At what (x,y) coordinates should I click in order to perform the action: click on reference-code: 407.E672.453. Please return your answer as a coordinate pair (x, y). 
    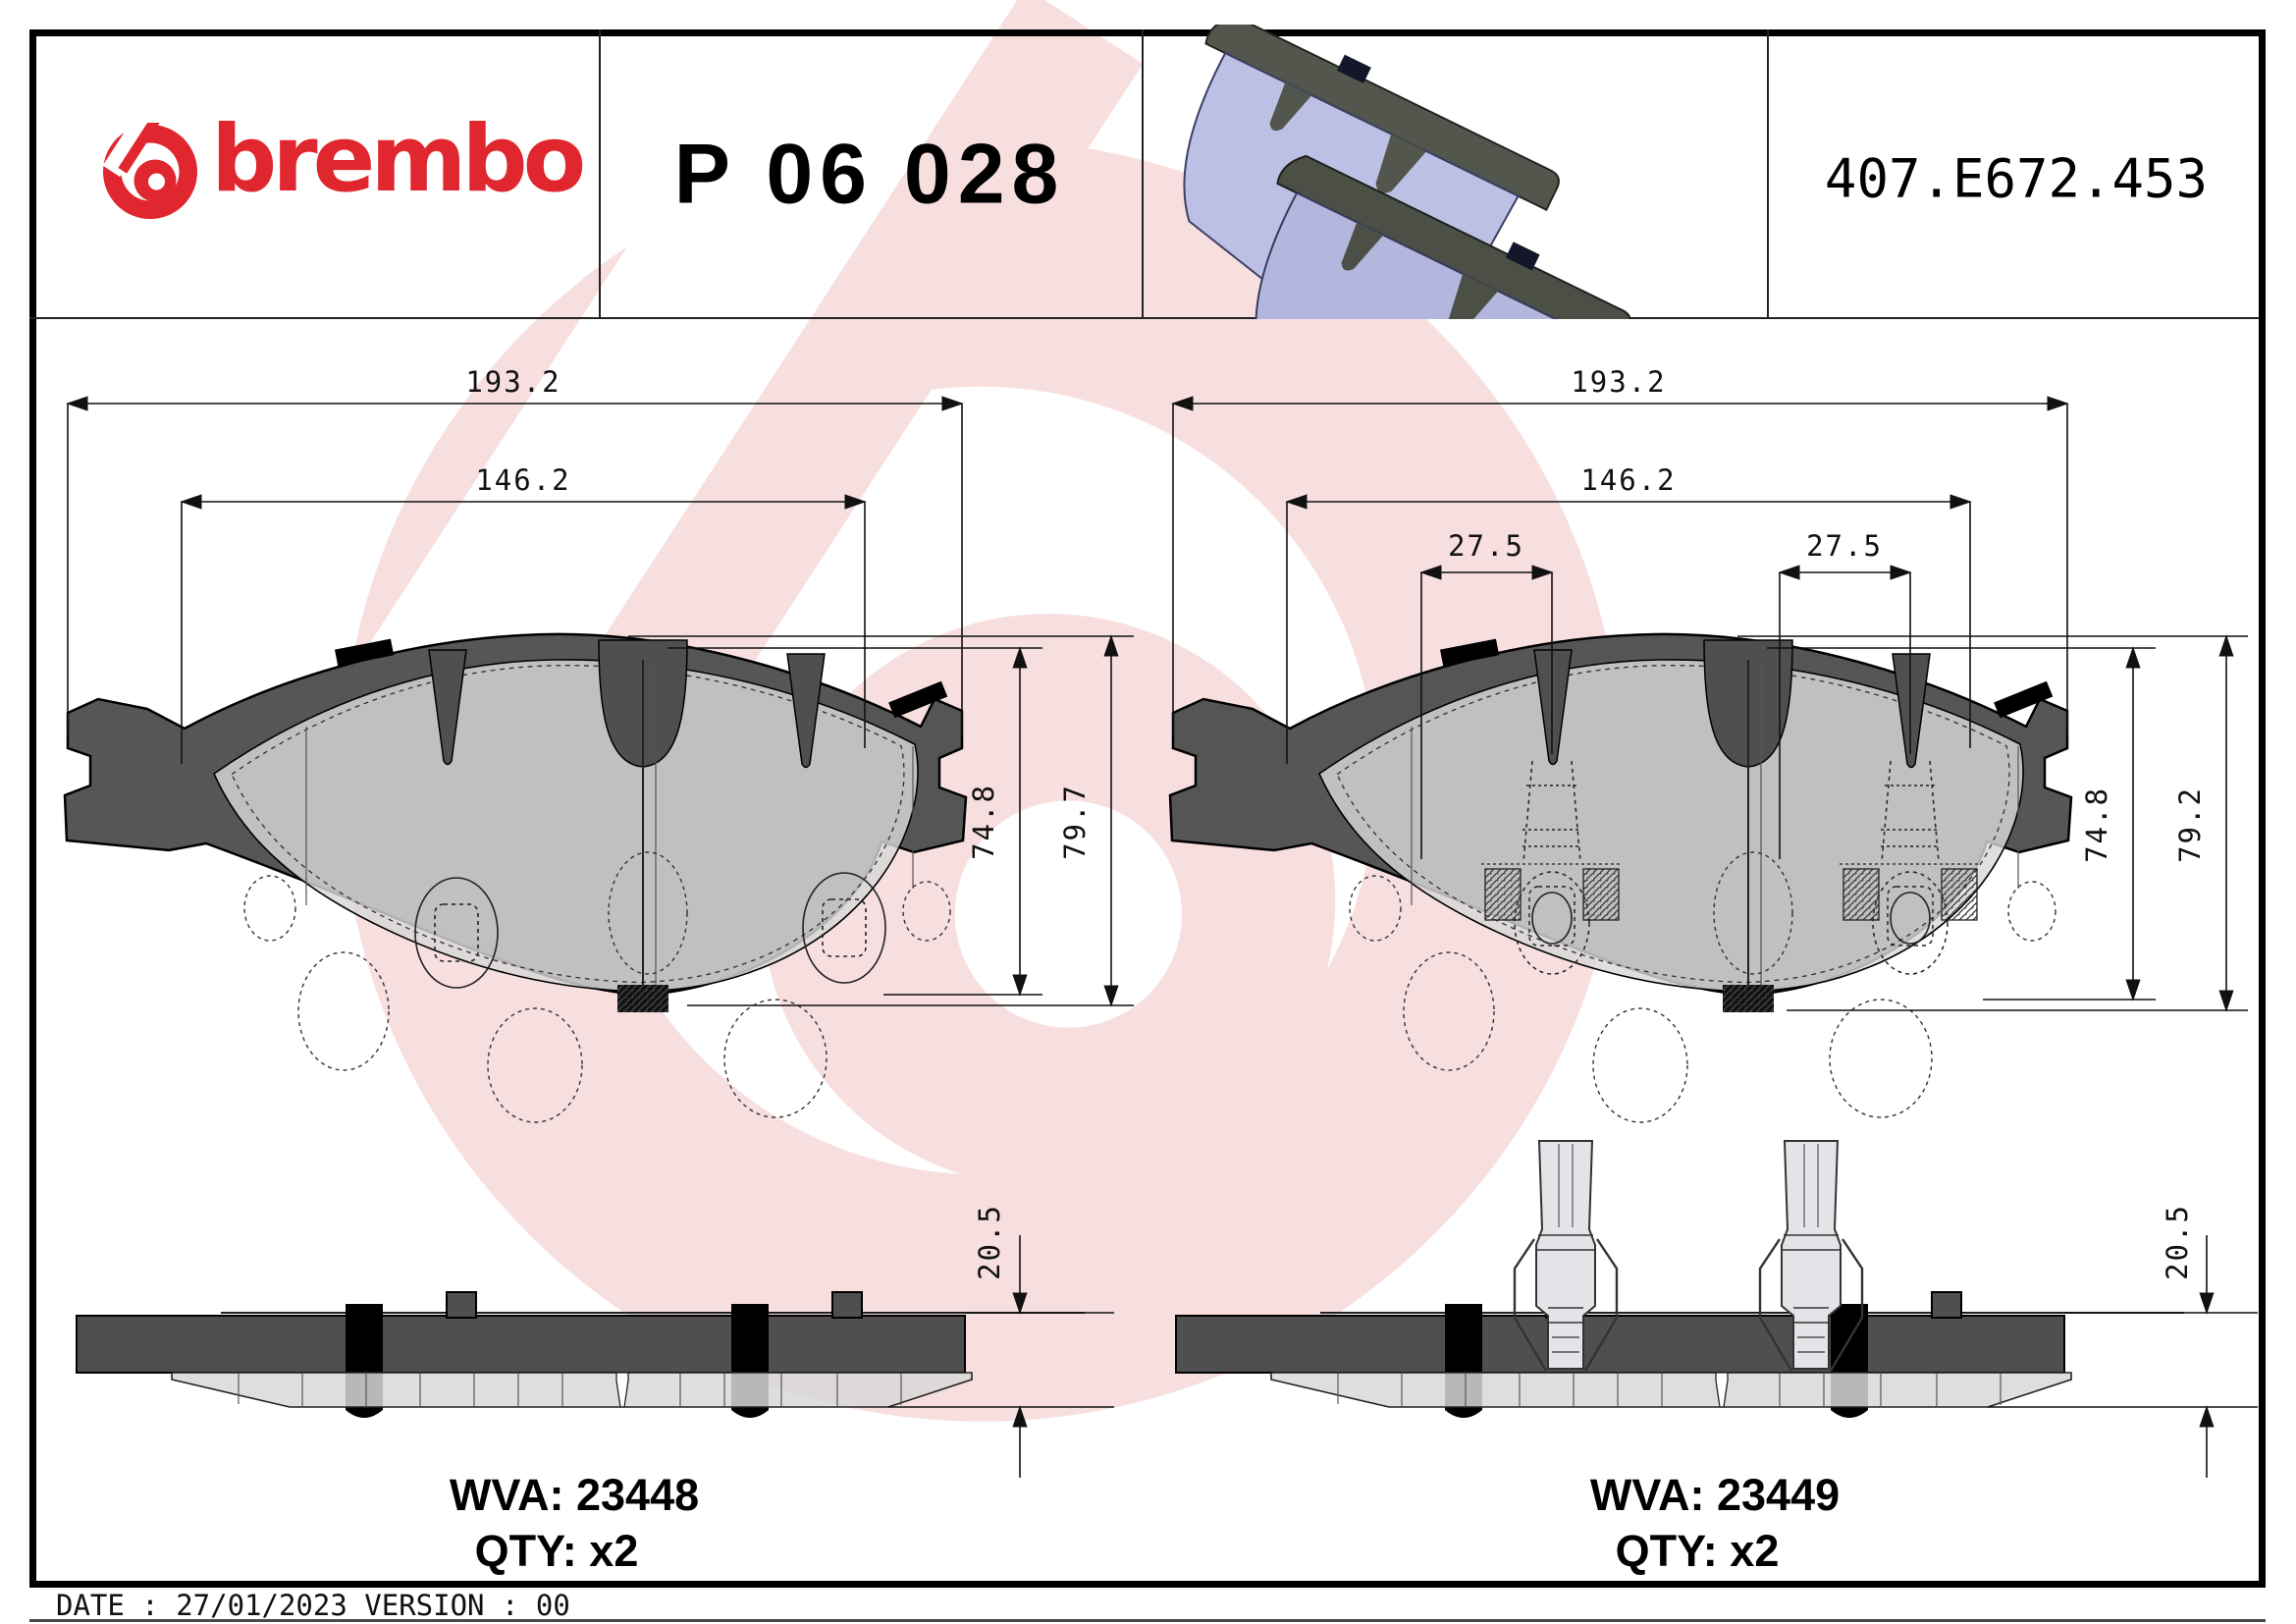
    Looking at the image, I should click on (2016, 178).